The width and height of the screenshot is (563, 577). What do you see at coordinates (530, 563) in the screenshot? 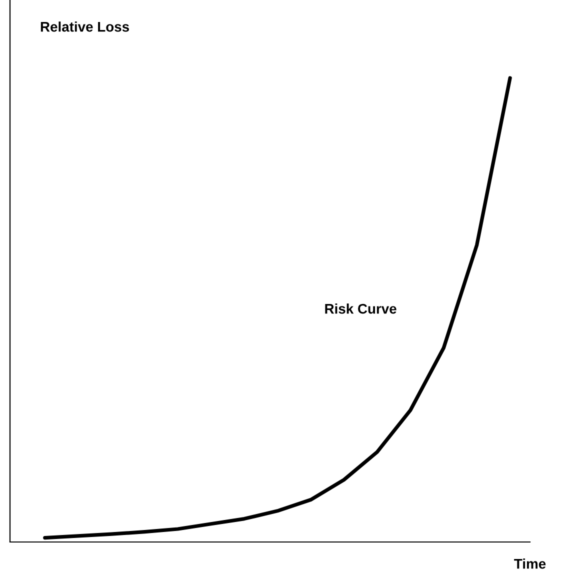
I see `x-axis-title: Time` at bounding box center [530, 563].